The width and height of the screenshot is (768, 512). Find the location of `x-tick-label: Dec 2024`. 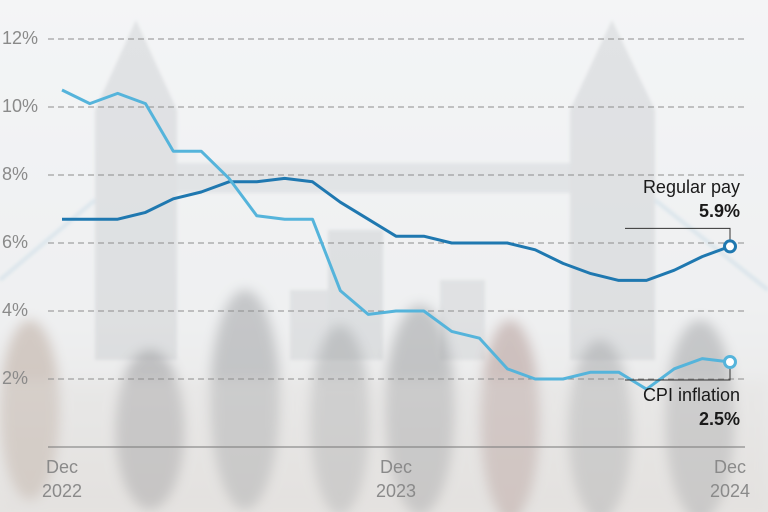

x-tick-label: Dec 2024 is located at coordinates (730, 479).